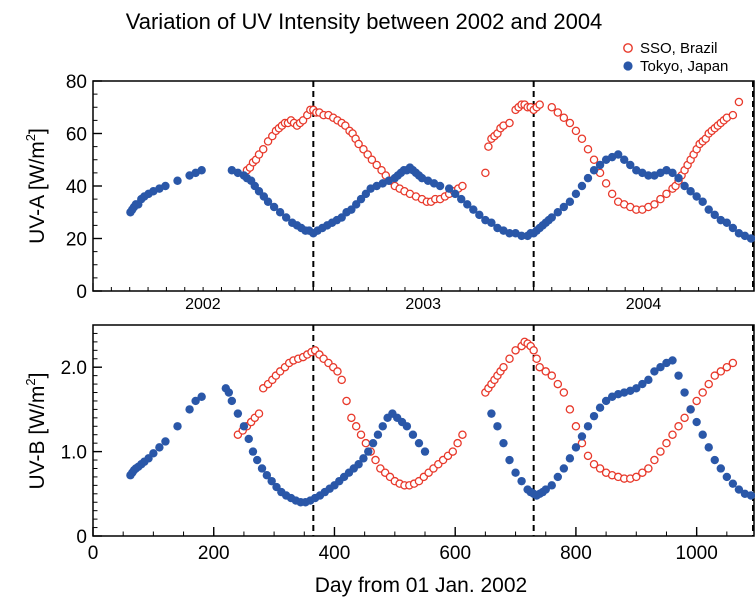  I want to click on uva-y-tick-label: 80, so click(76, 82).